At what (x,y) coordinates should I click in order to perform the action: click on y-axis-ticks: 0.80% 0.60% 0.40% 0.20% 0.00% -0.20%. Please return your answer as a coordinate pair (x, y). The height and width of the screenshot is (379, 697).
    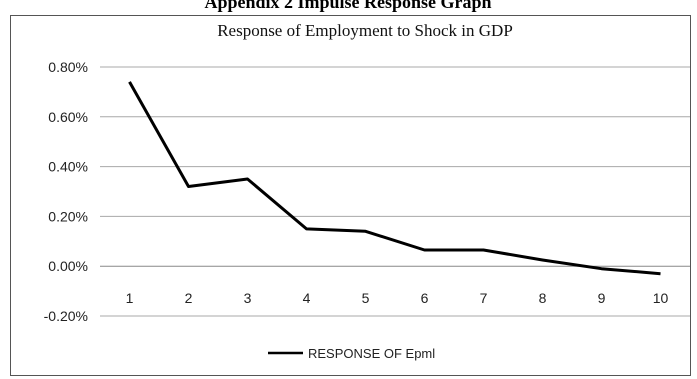
    Looking at the image, I should click on (66, 191).